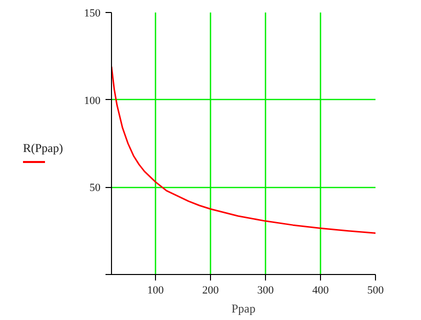 The image size is (421, 320). Describe the element at coordinates (95, 188) in the screenshot. I see `y-tick-label: 50` at that location.